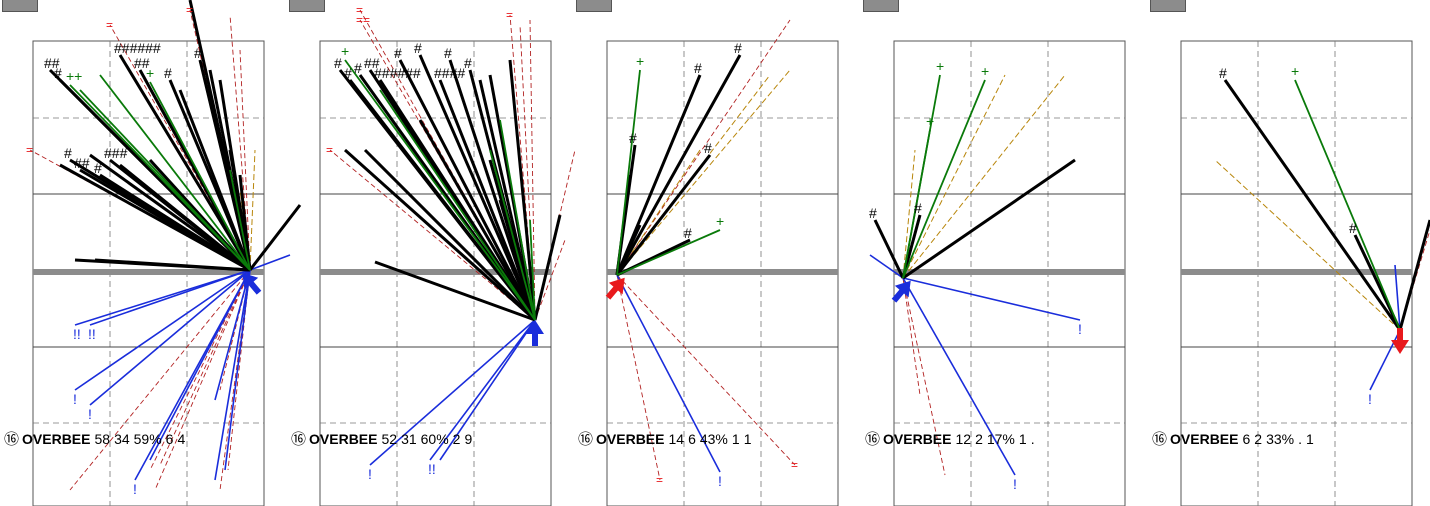  Describe the element at coordinates (449, 73) in the screenshot. I see `hash-label: ####` at that location.